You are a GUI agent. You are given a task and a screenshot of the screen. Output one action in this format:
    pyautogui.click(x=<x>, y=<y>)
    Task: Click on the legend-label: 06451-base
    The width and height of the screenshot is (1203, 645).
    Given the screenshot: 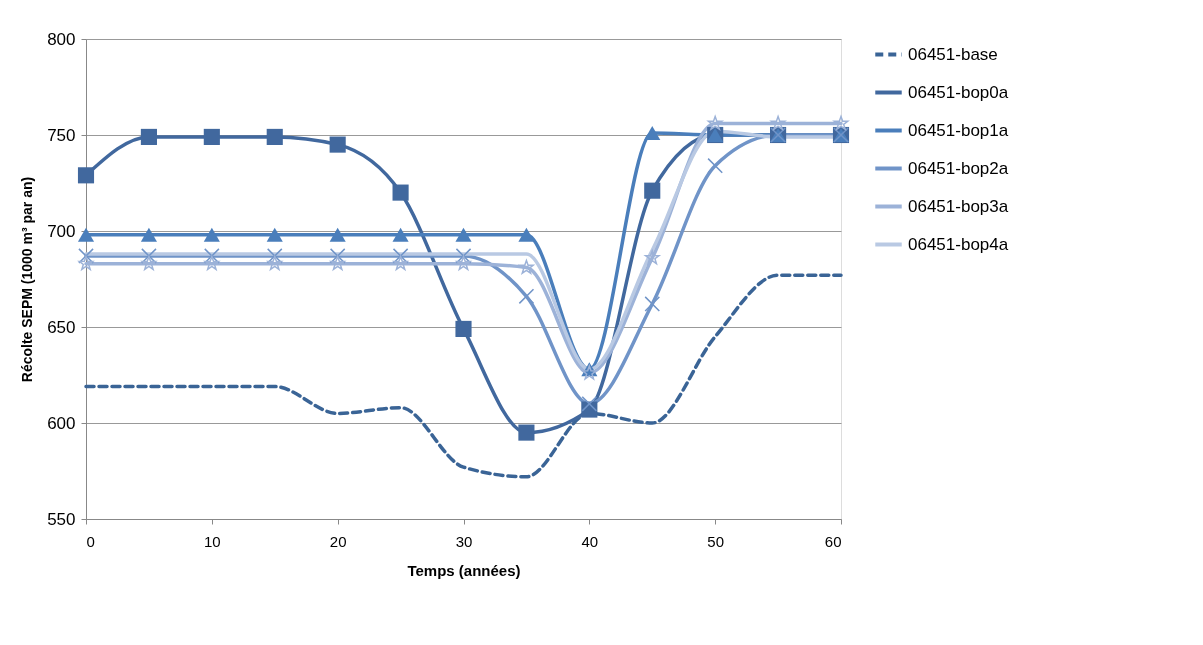 What is the action you would take?
    pyautogui.click(x=953, y=54)
    